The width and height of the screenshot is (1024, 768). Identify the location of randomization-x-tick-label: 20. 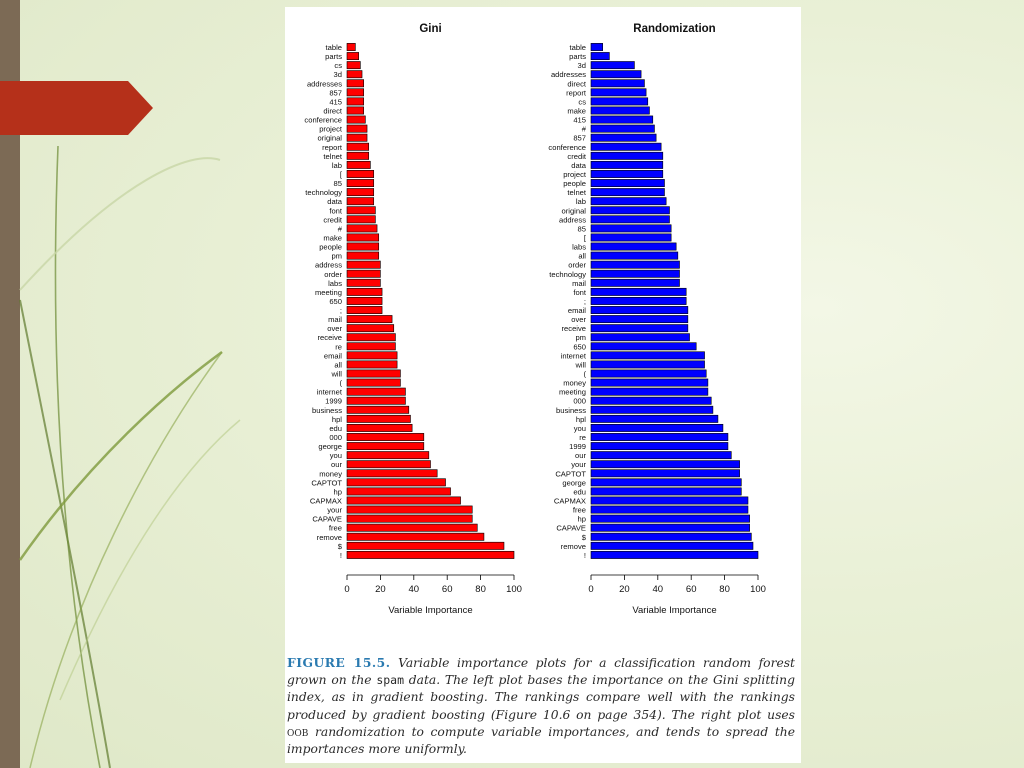
(624, 589).